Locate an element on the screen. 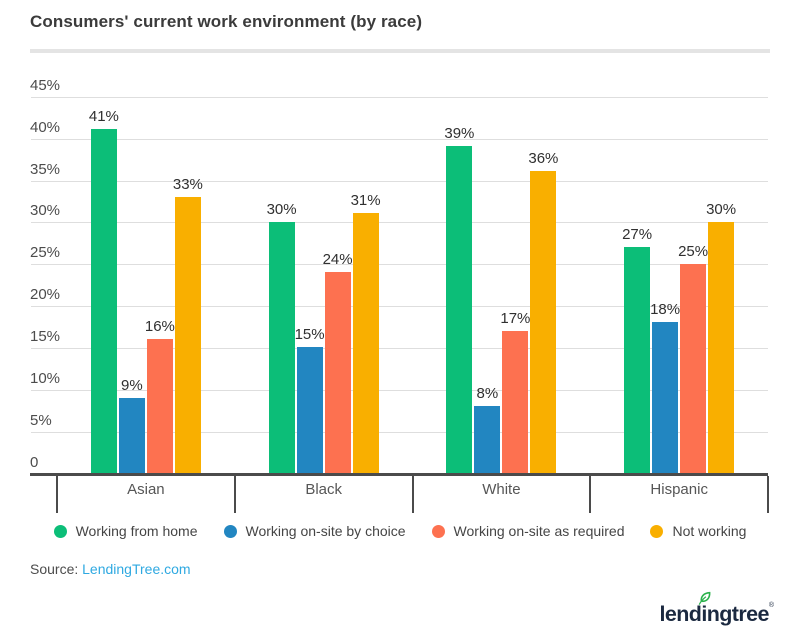 This screenshot has width=800, height=642. legend-item: Working from home is located at coordinates (125, 531).